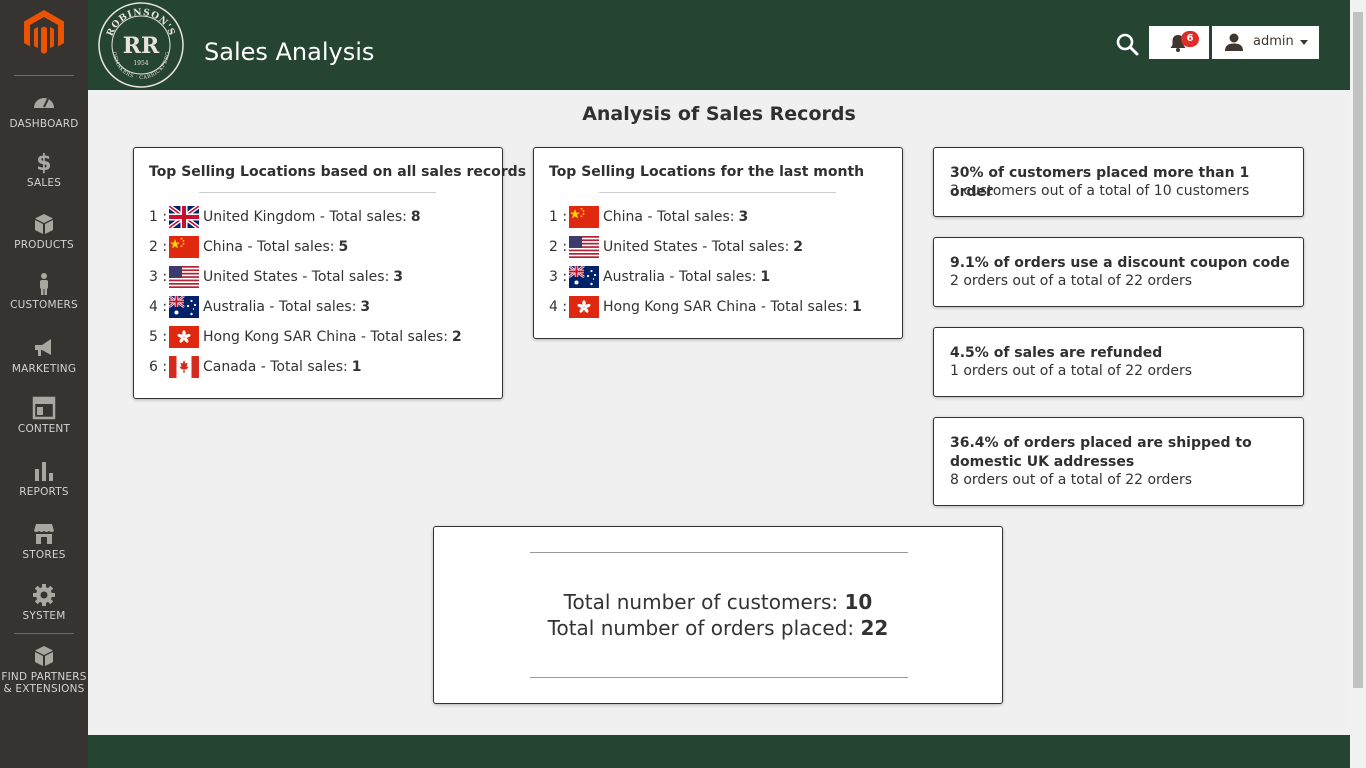  I want to click on sidebar-item-label: PRODUCTS, so click(44, 245).